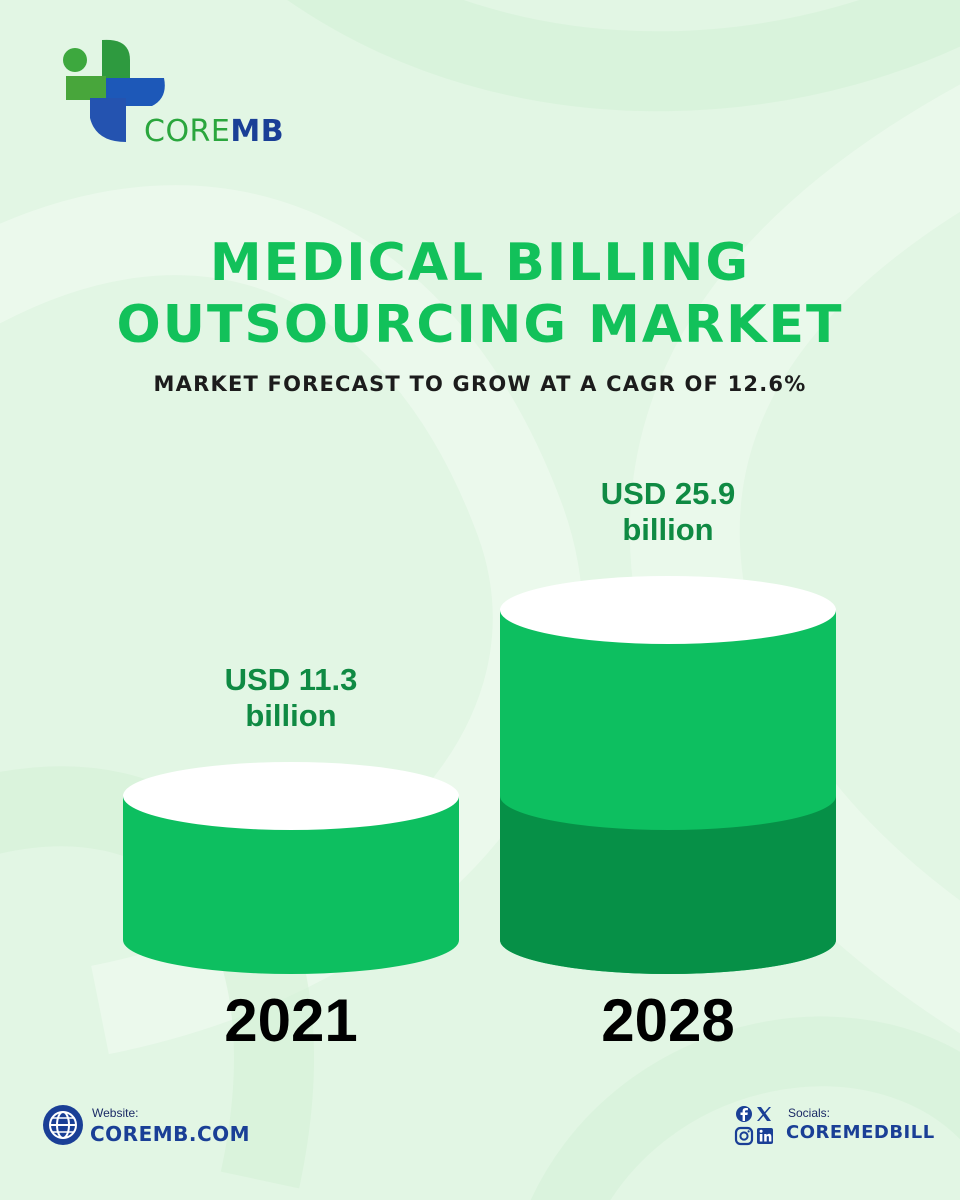  I want to click on value-label-2028-line2: billion, so click(668, 529).